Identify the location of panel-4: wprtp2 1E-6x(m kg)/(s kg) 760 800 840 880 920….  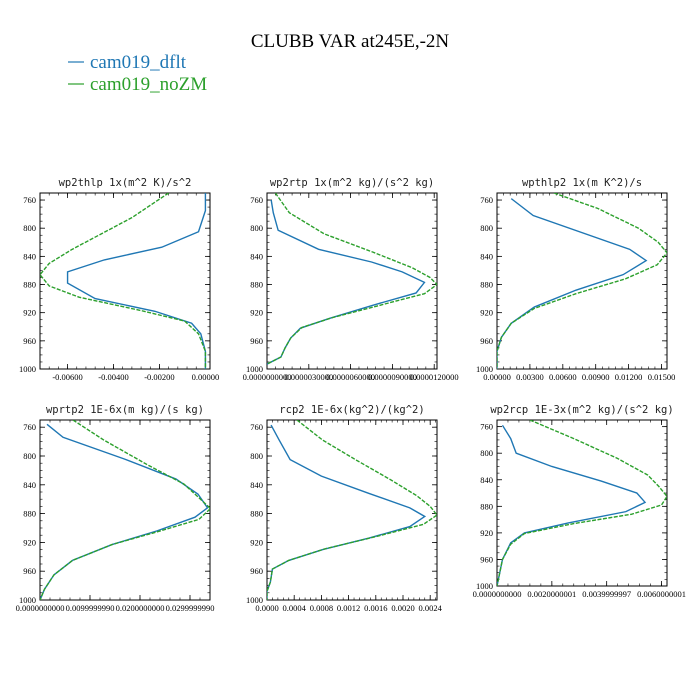
(115, 508).